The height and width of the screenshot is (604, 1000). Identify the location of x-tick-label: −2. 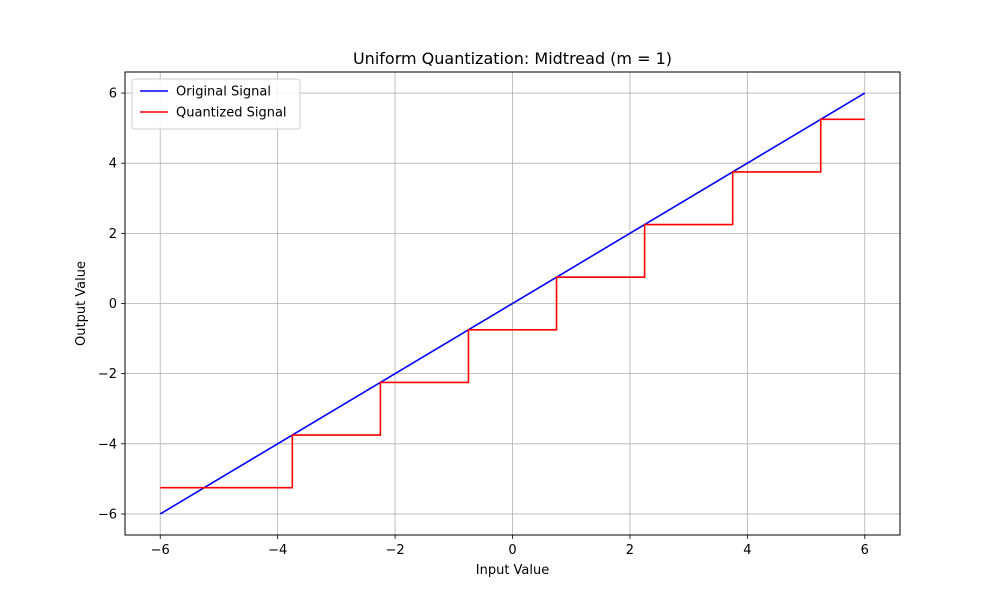
(394, 550).